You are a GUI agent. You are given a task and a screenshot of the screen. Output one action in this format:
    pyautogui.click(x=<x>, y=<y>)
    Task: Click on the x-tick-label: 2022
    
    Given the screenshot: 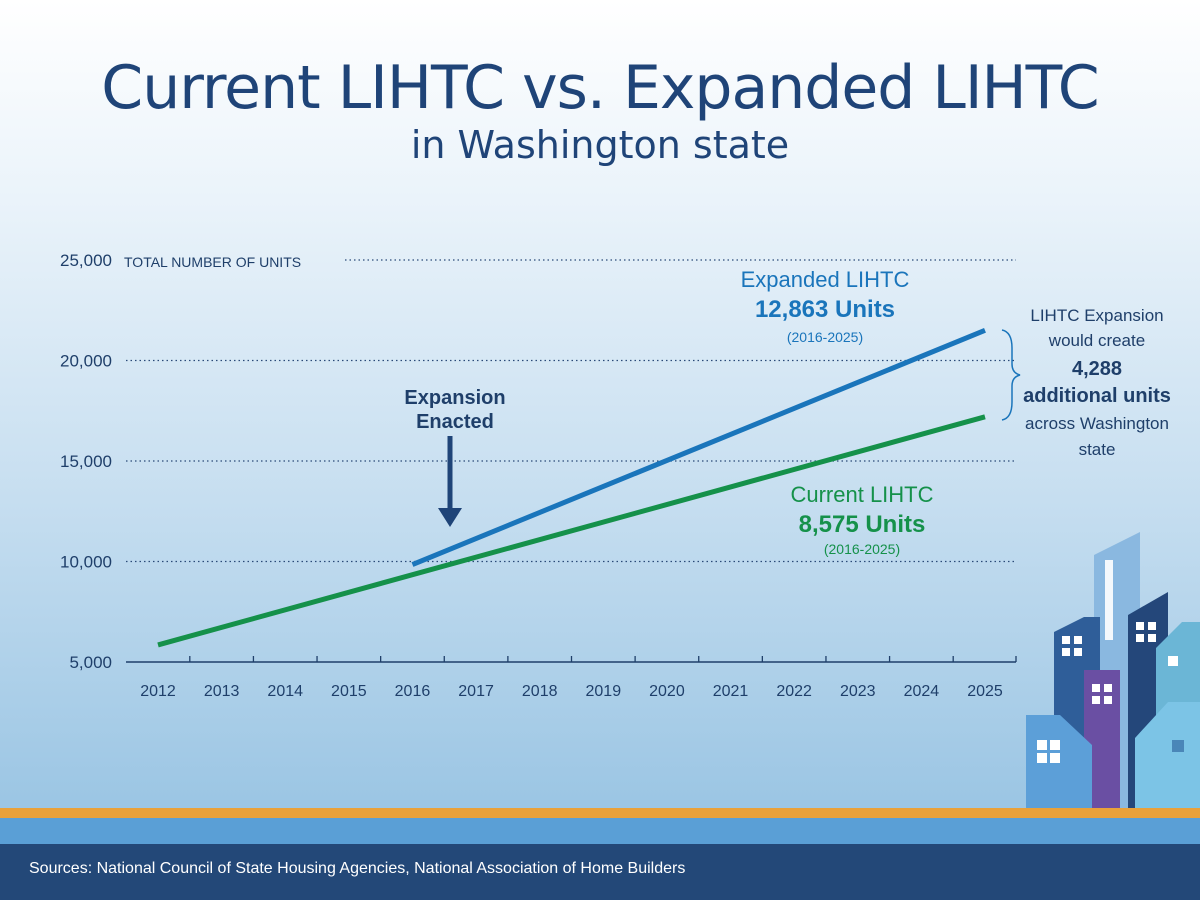 What is the action you would take?
    pyautogui.click(x=794, y=691)
    